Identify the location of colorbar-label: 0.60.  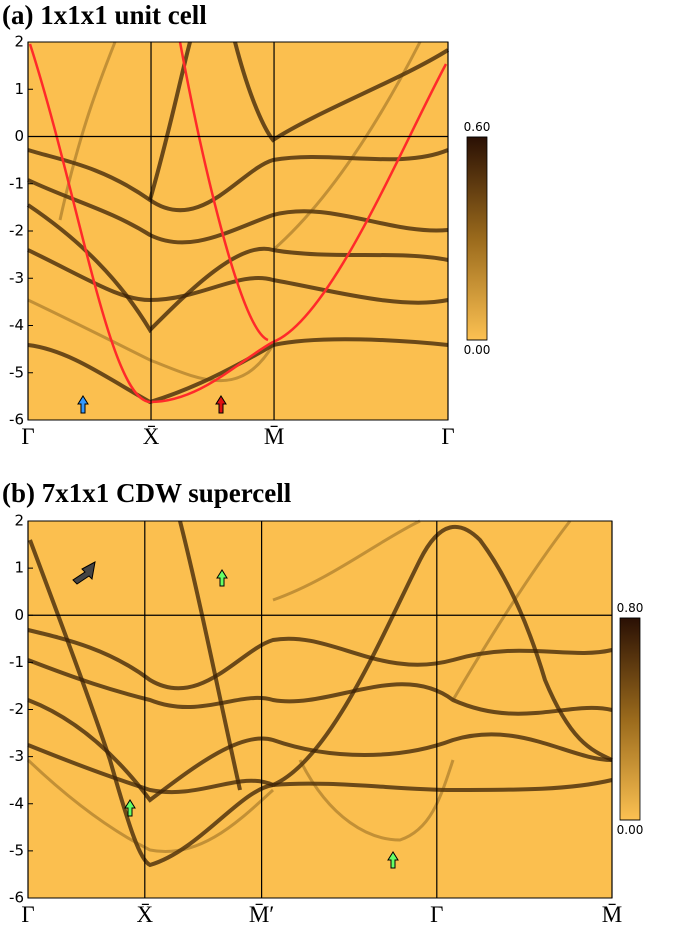
(477, 127).